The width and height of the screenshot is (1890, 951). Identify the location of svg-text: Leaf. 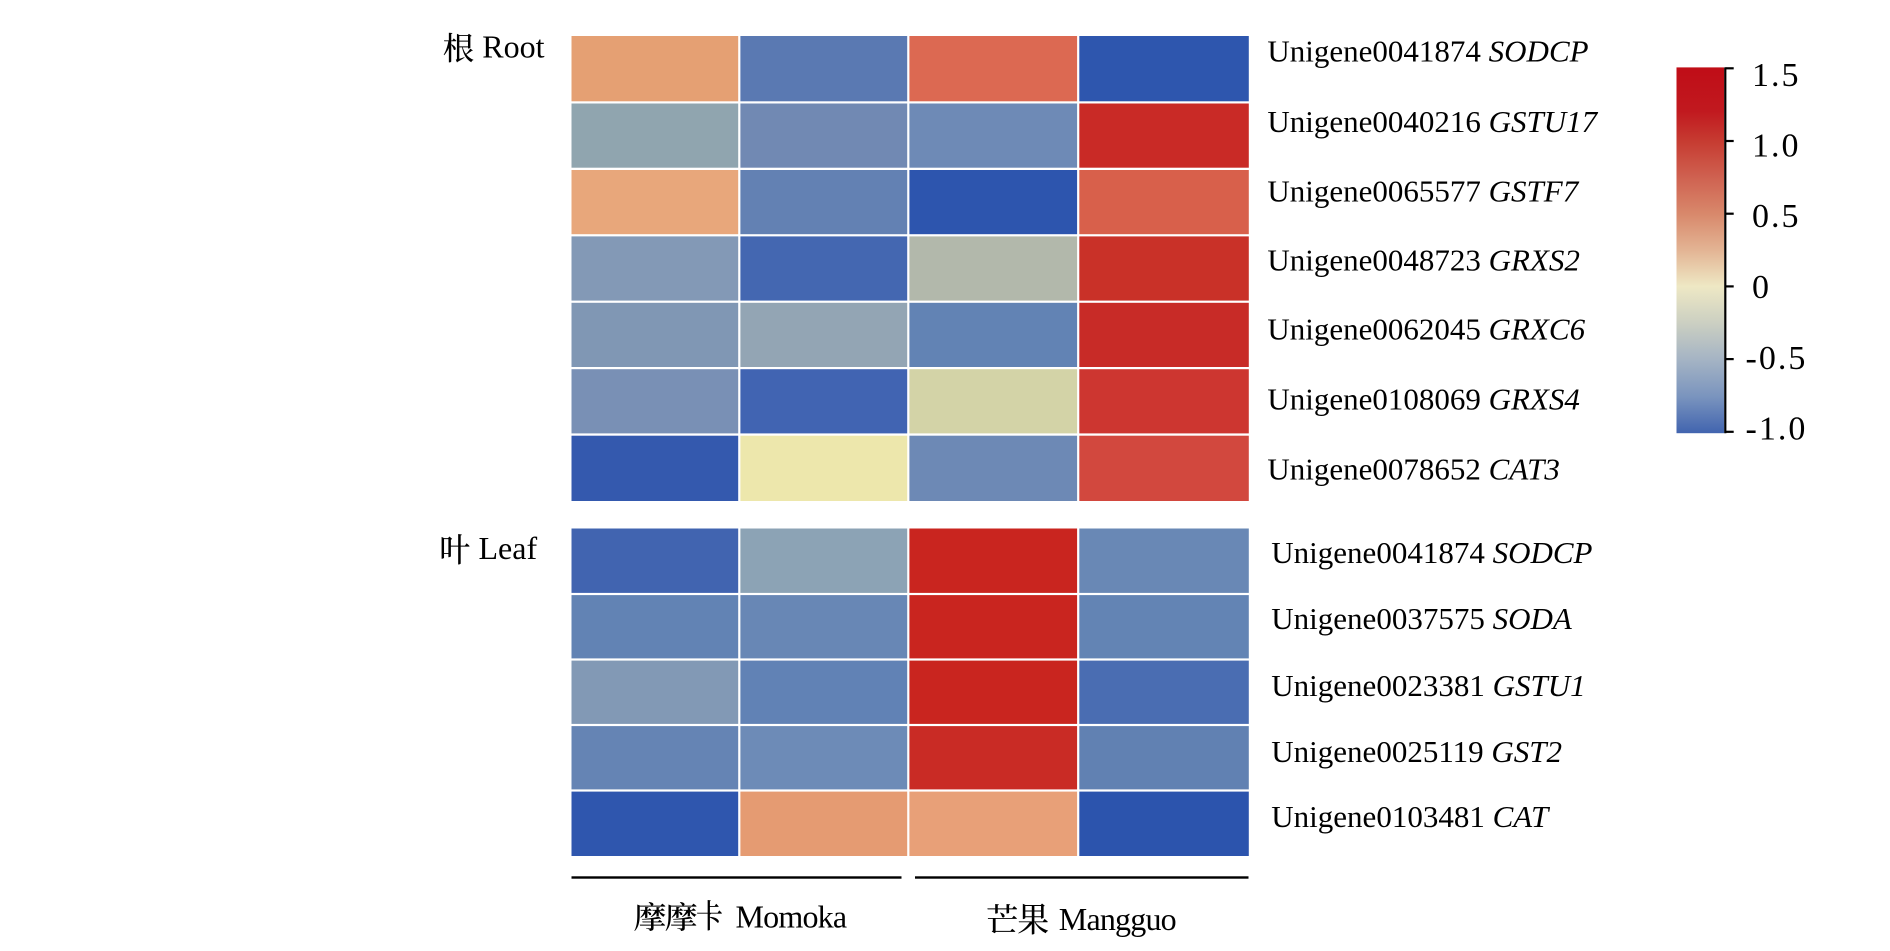
(508, 548).